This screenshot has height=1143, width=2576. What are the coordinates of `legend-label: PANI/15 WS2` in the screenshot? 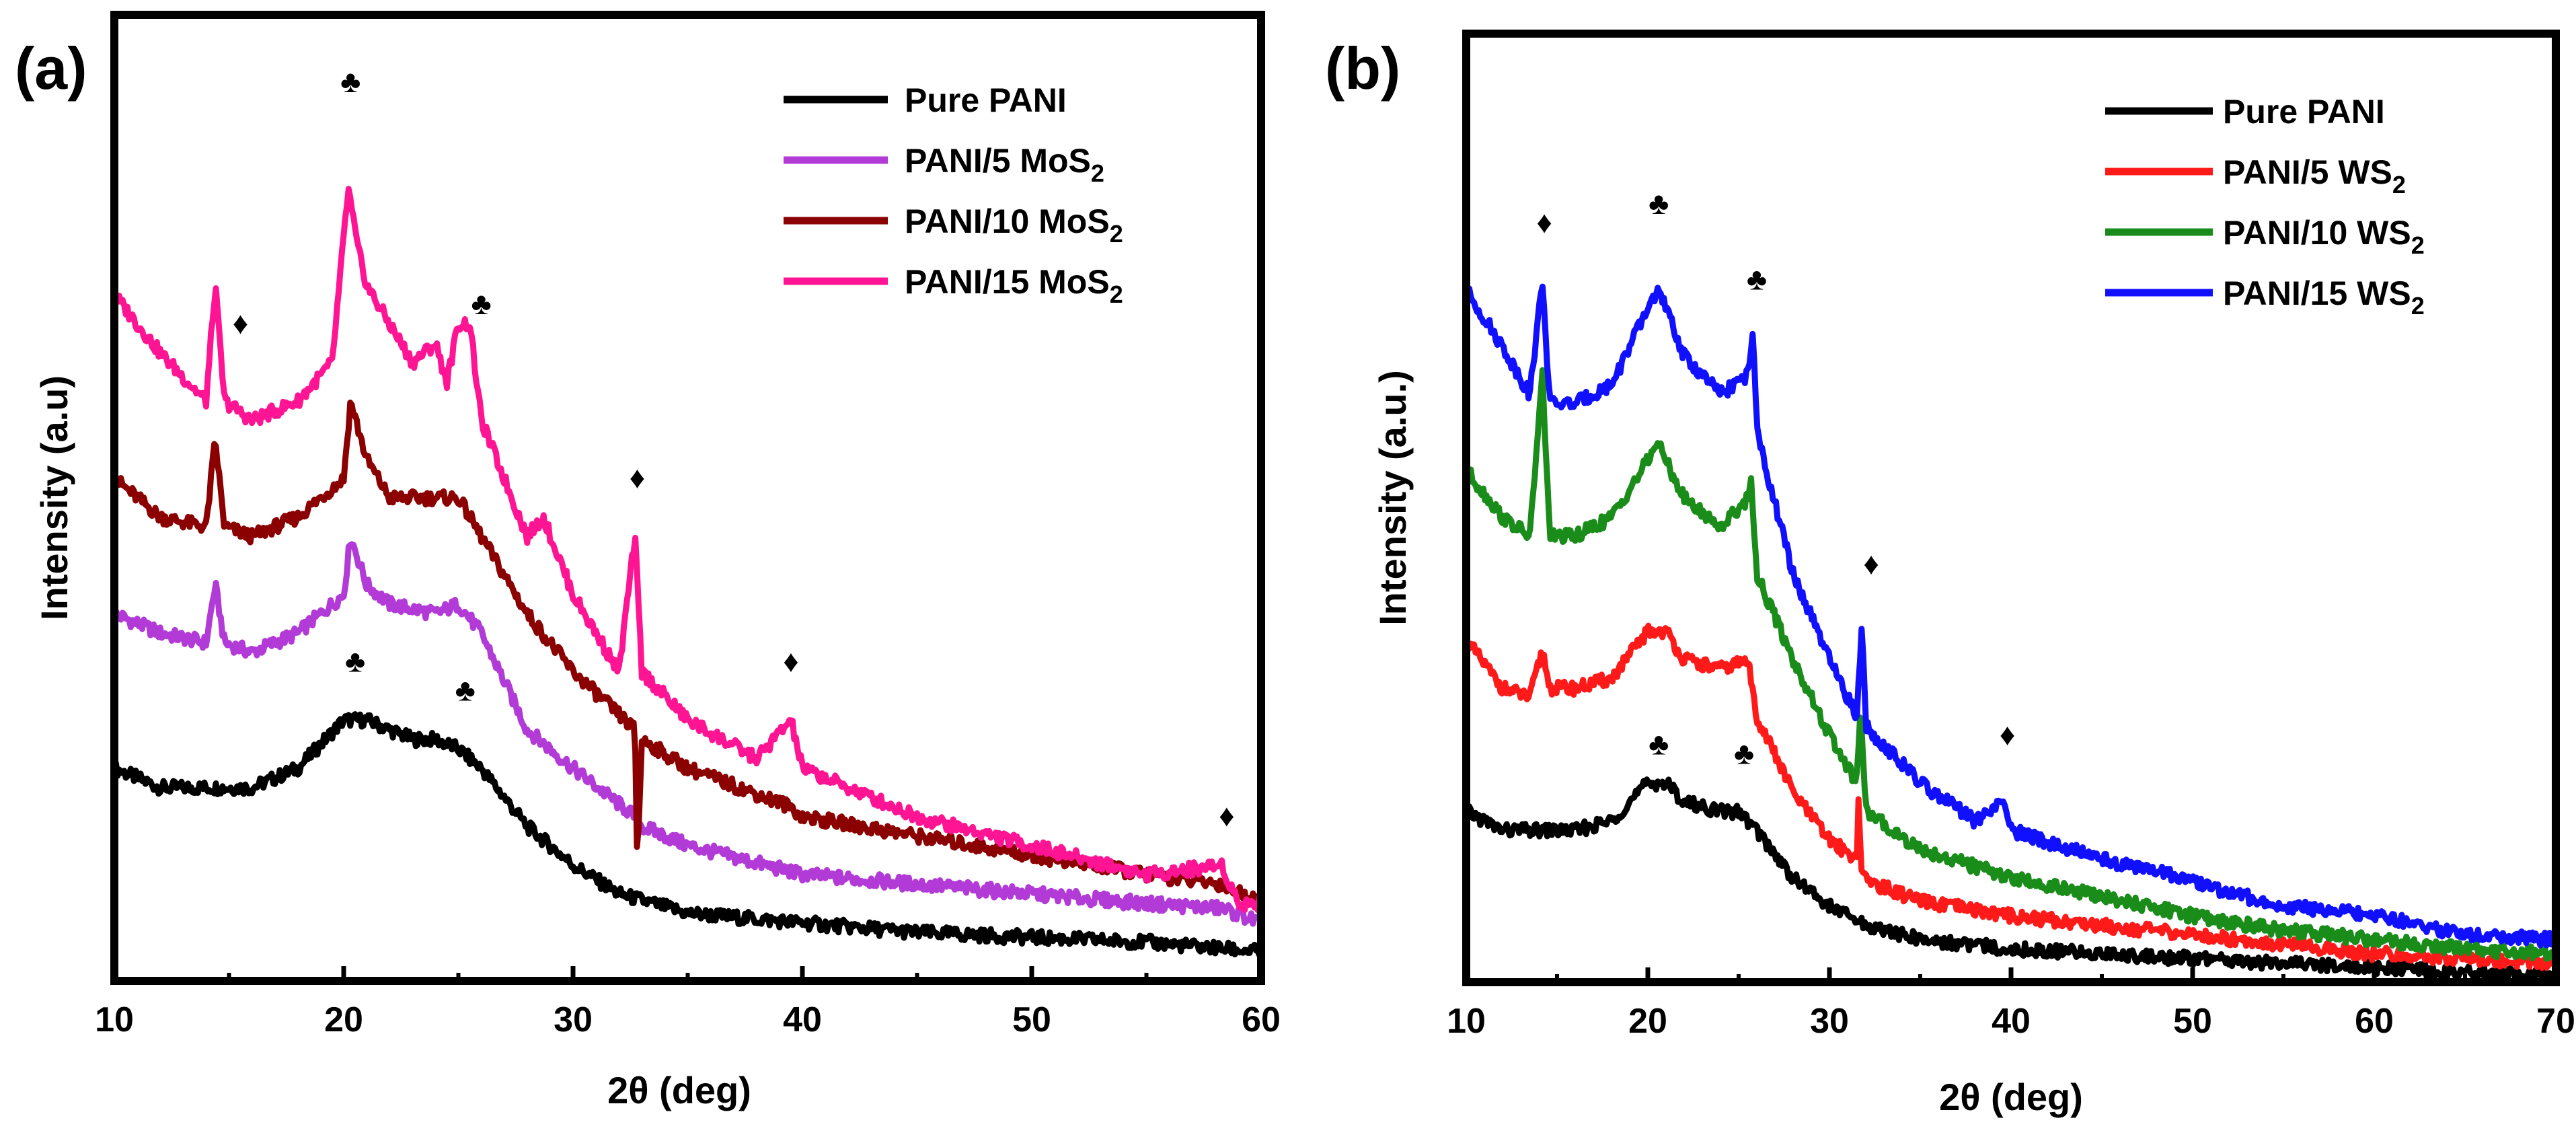 It's located at (2324, 297).